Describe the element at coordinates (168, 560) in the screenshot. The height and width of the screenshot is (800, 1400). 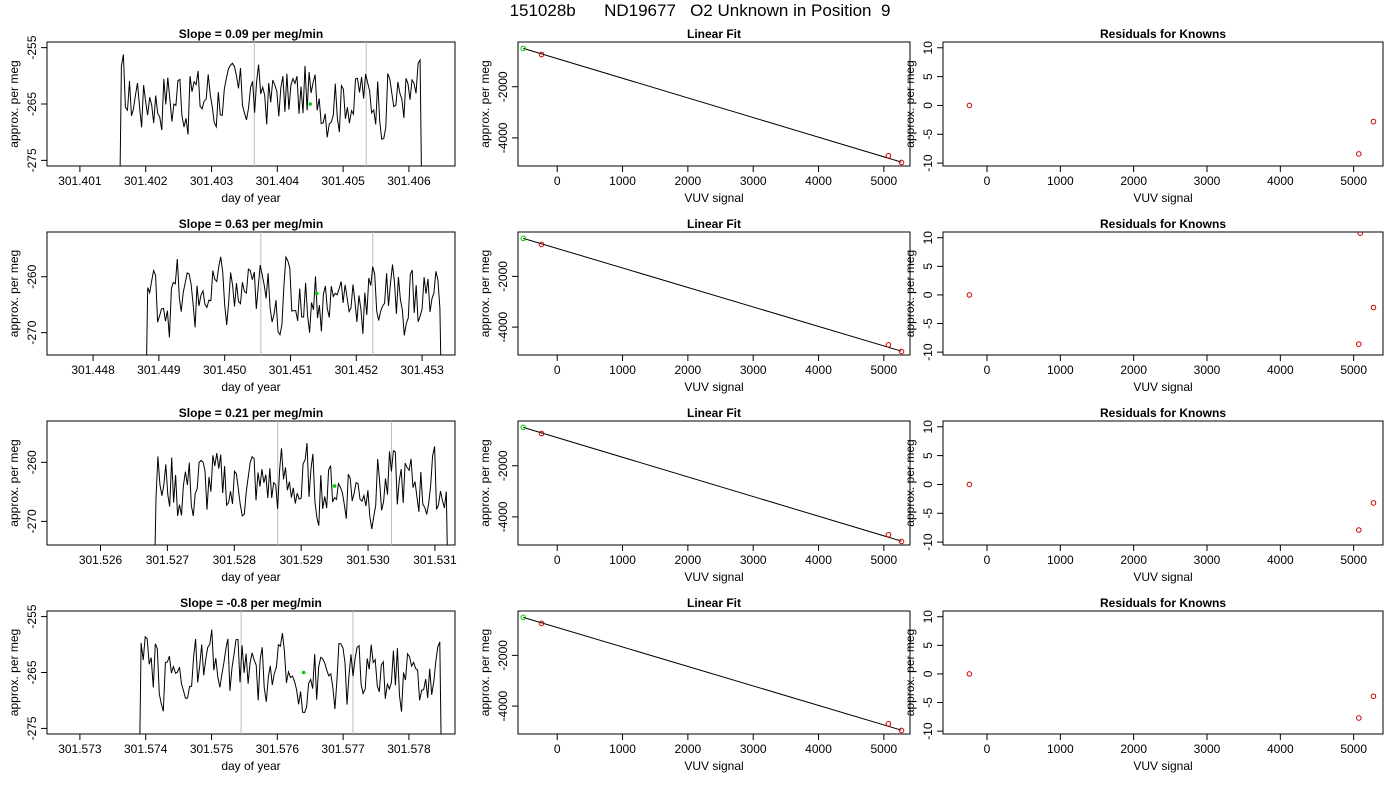
I see `x-tick-label: 301.527` at that location.